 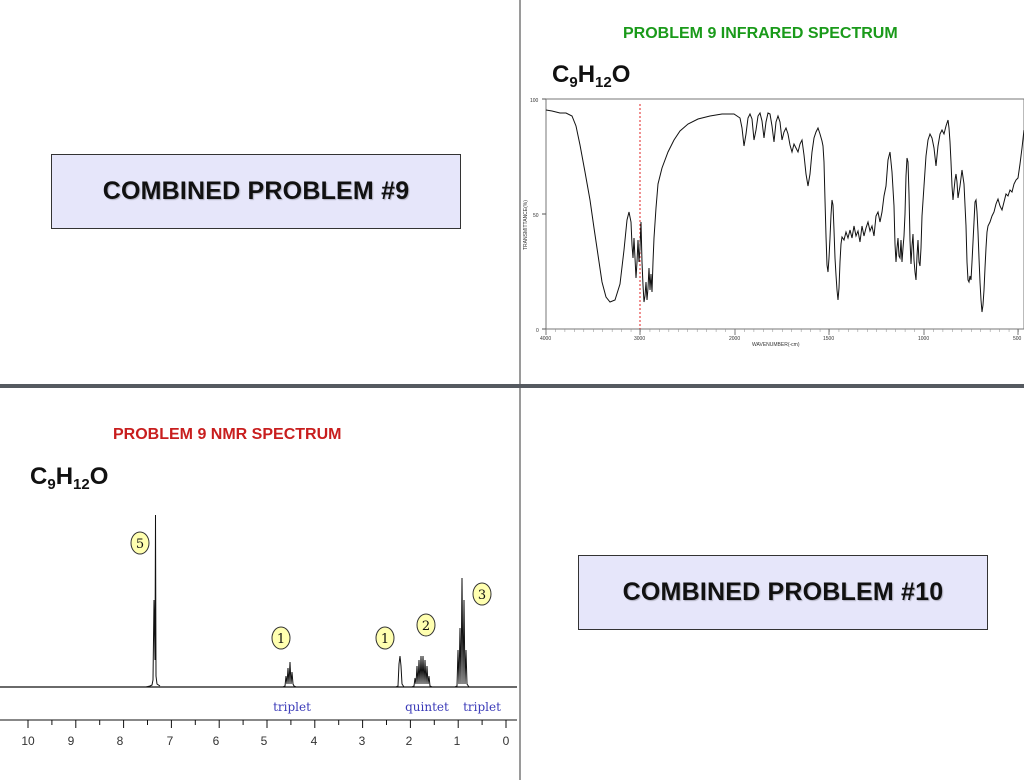 I want to click on horizontal-divider, so click(x=512, y=386).